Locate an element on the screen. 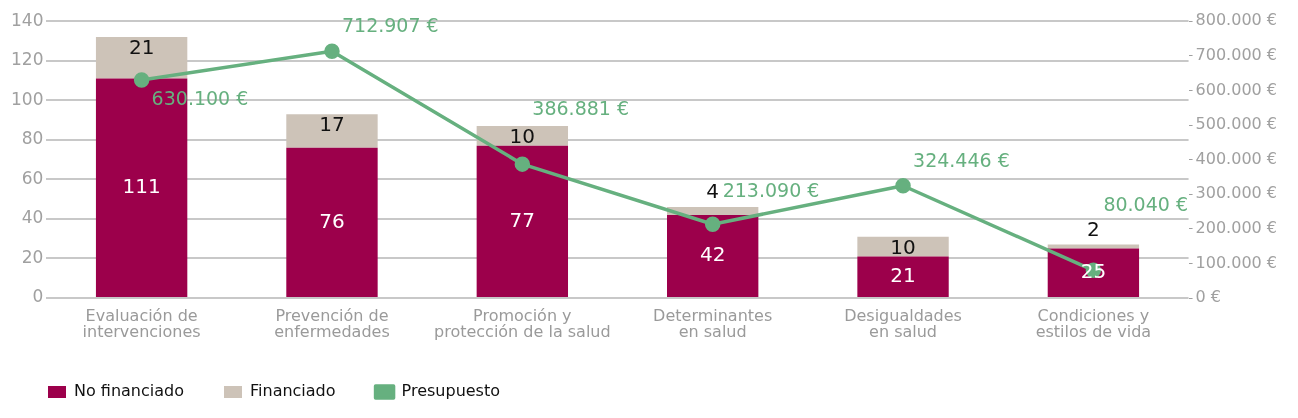 The image size is (1298, 418). y2-tick-label: 500.000 € is located at coordinates (1236, 124).